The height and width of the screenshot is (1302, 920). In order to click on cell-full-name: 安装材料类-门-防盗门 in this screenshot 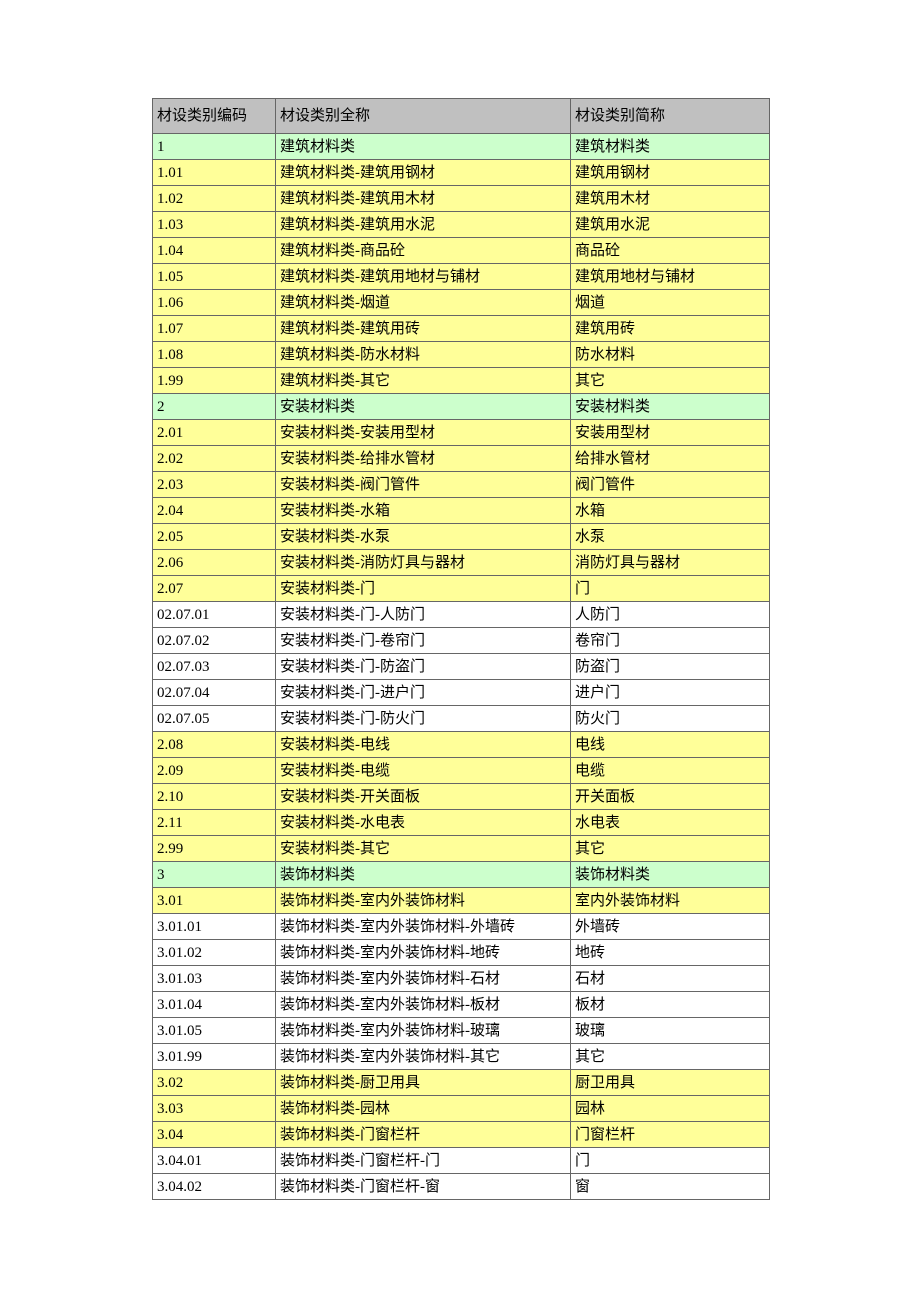, I will do `click(423, 666)`.